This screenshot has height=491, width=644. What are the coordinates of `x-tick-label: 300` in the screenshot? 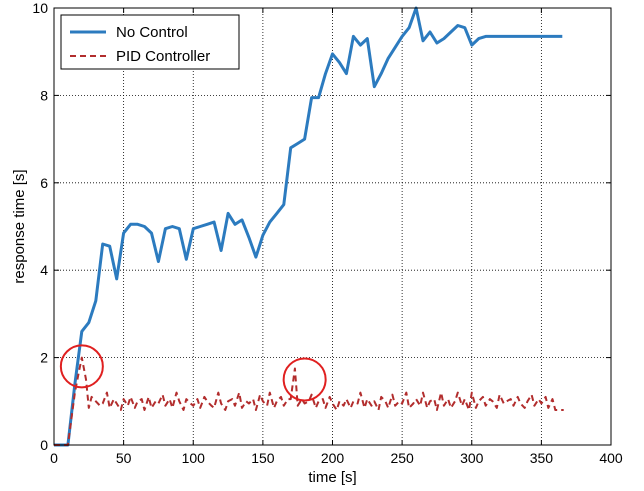 It's located at (472, 458).